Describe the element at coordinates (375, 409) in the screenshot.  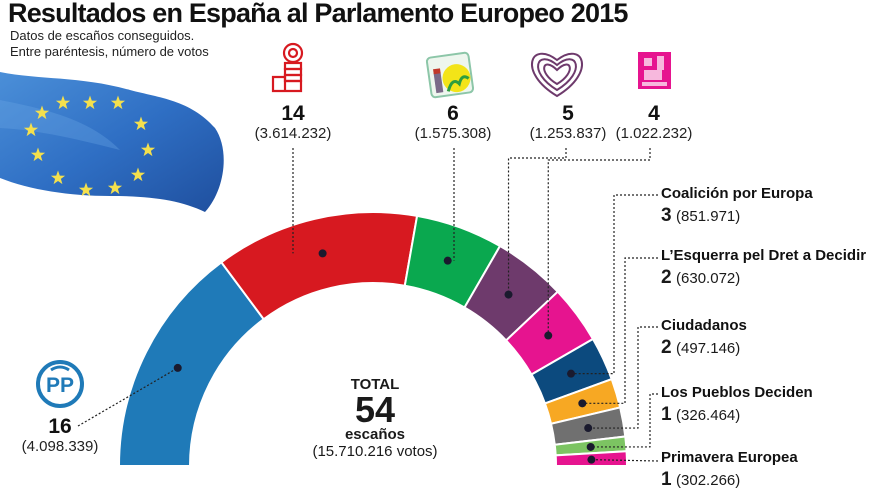
I see `total-seats: 54` at that location.